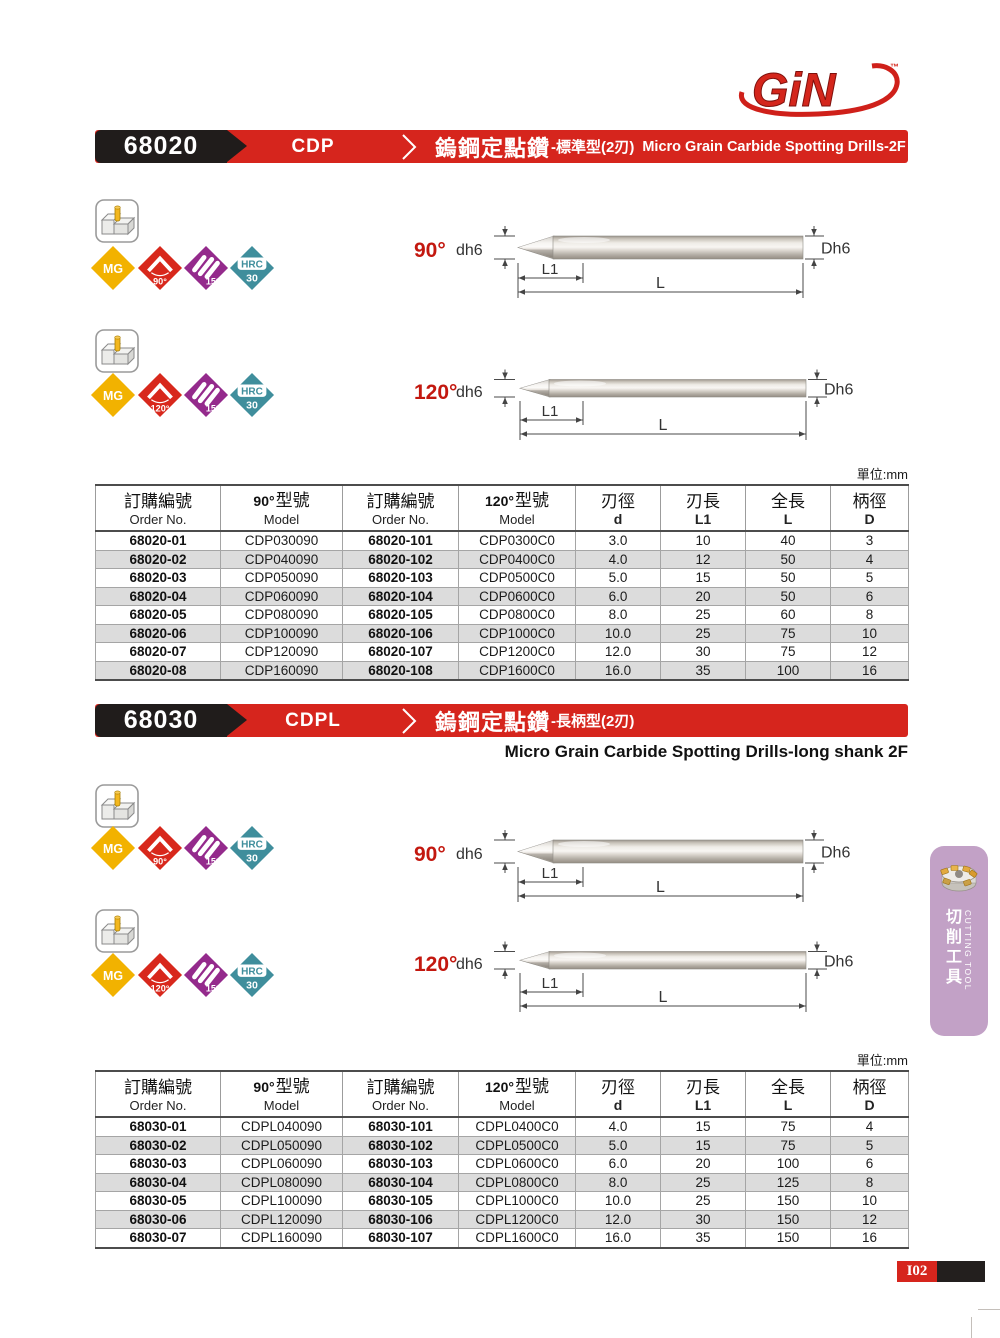 This screenshot has width=1000, height=1338. I want to click on shank-diameter-label: Dh6, so click(835, 249).